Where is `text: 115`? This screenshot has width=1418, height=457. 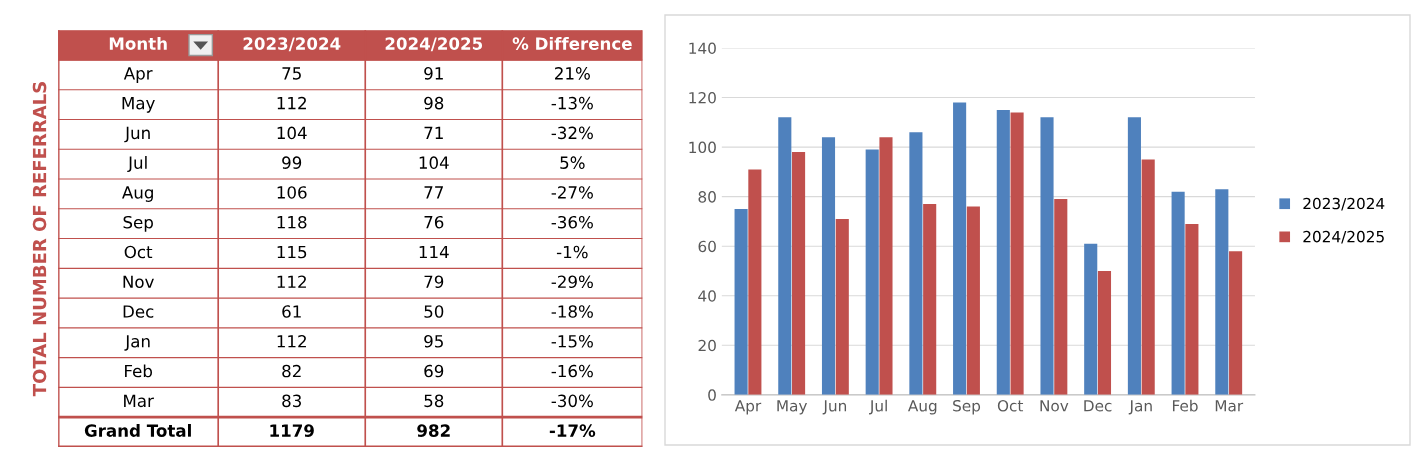 text: 115 is located at coordinates (292, 252).